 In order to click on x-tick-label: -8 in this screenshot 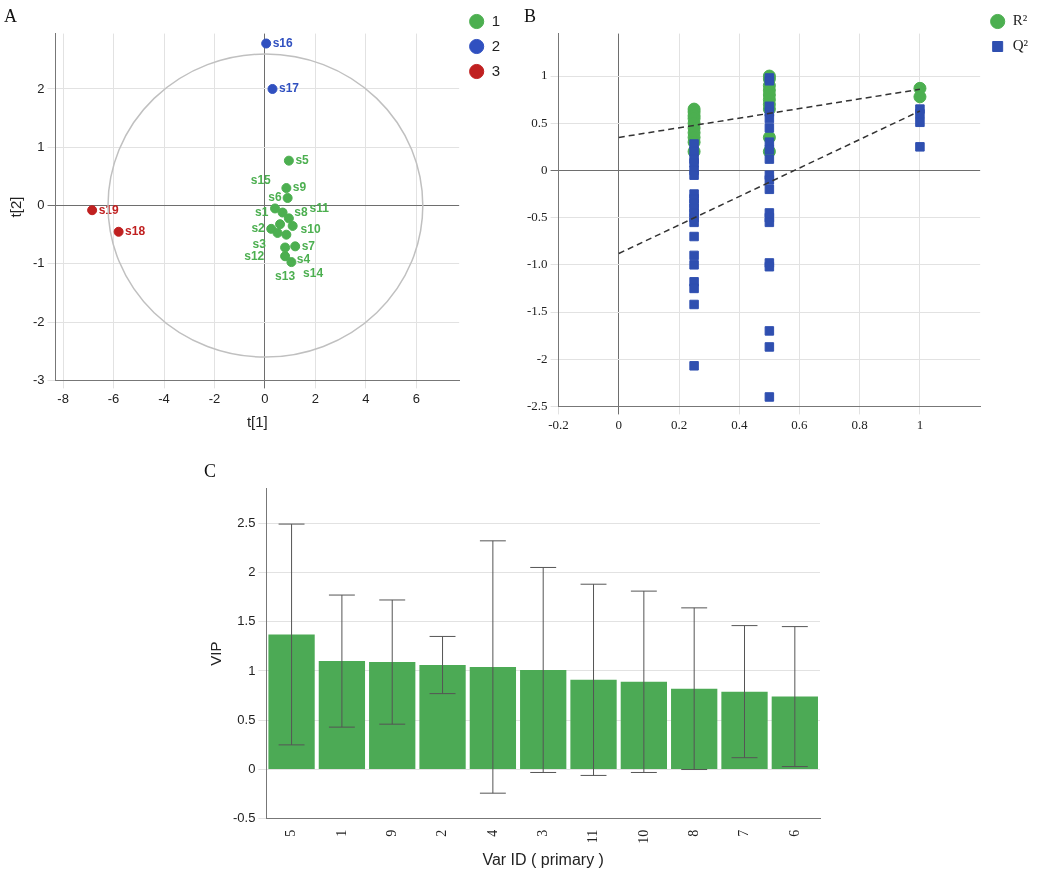, I will do `click(63, 398)`.